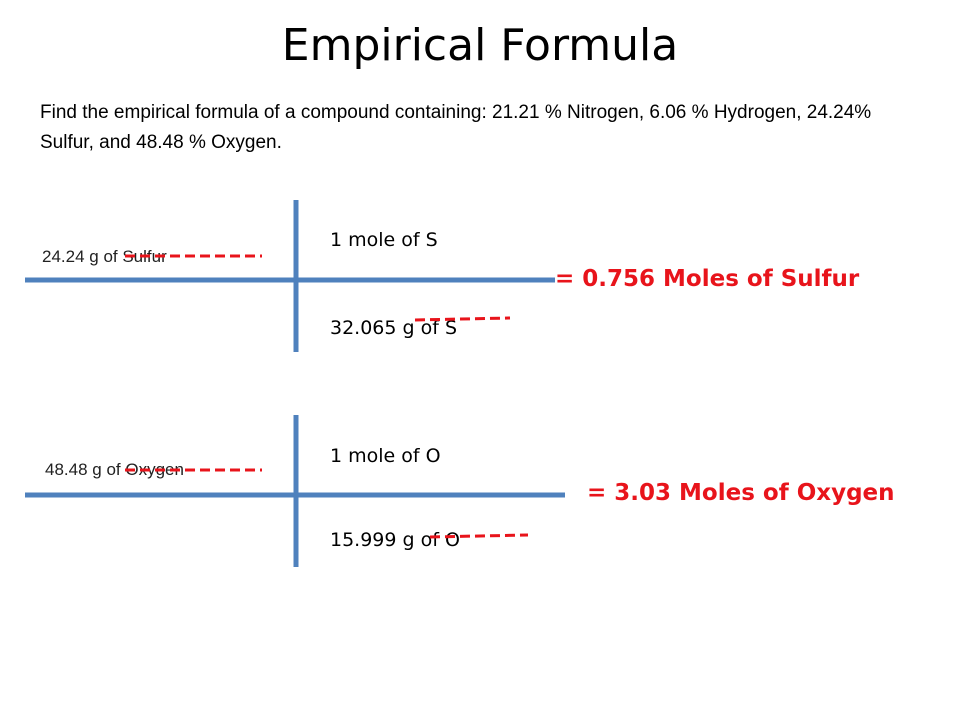  What do you see at coordinates (480, 45) in the screenshot?
I see `title: Empirical Formula` at bounding box center [480, 45].